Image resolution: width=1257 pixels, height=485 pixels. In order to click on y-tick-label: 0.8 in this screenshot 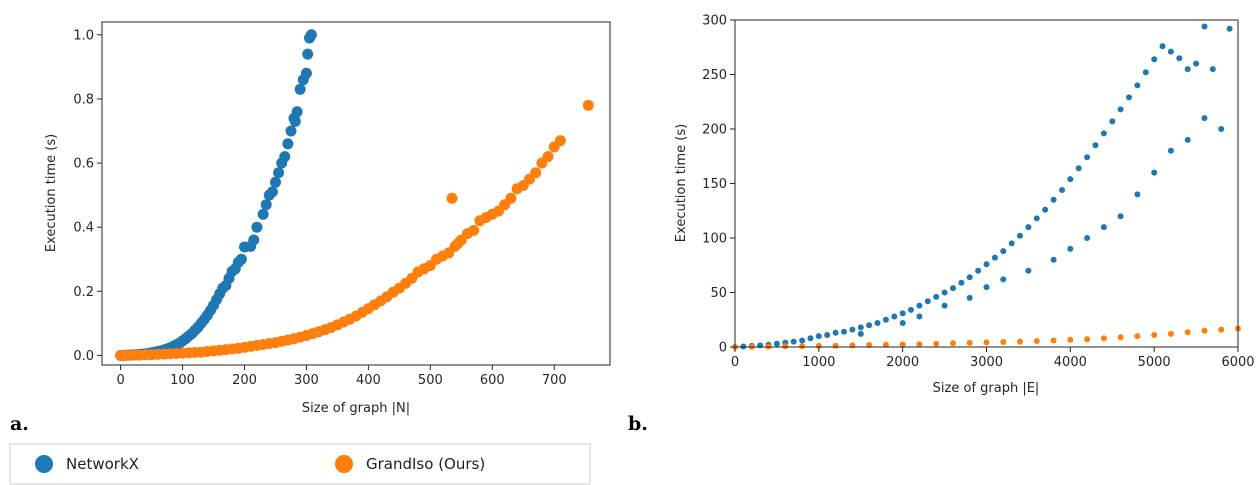, I will do `click(83, 99)`.